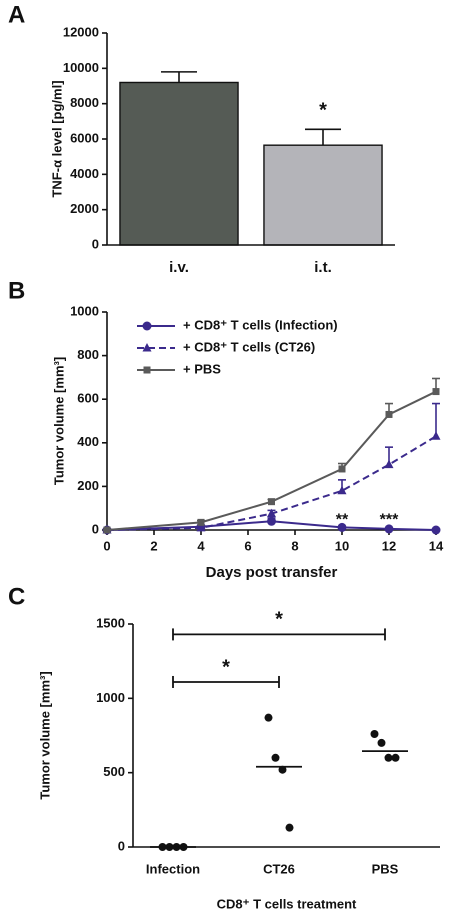 This screenshot has height=924, width=450. What do you see at coordinates (84, 102) in the screenshot?
I see `y-tick-label: 8000` at bounding box center [84, 102].